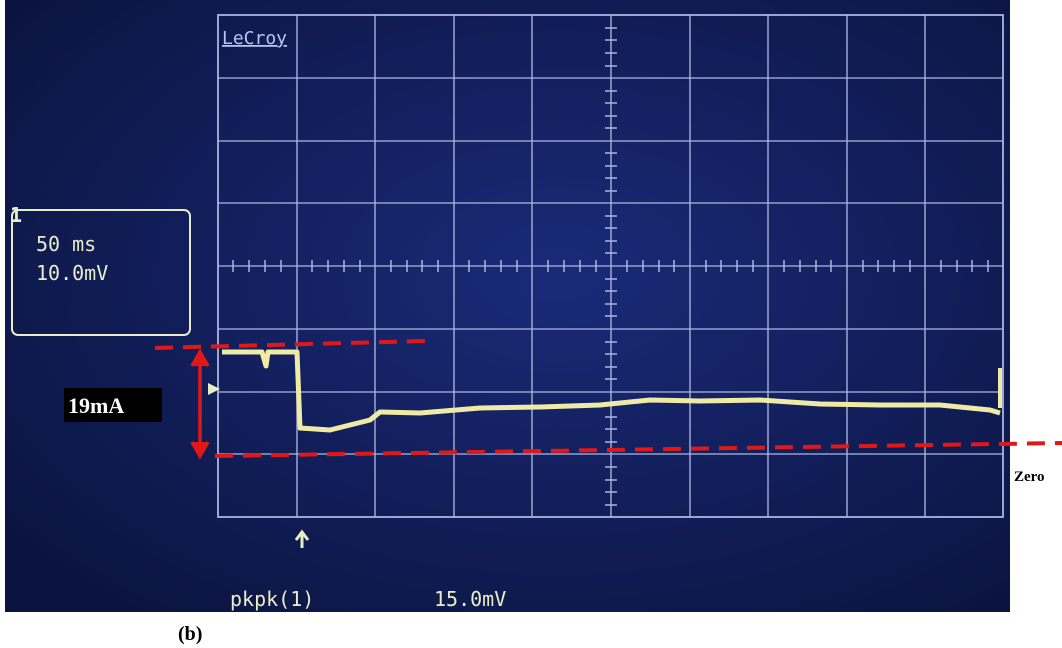 Image resolution: width=1062 pixels, height=648 pixels. I want to click on channel-box, so click(101, 272).